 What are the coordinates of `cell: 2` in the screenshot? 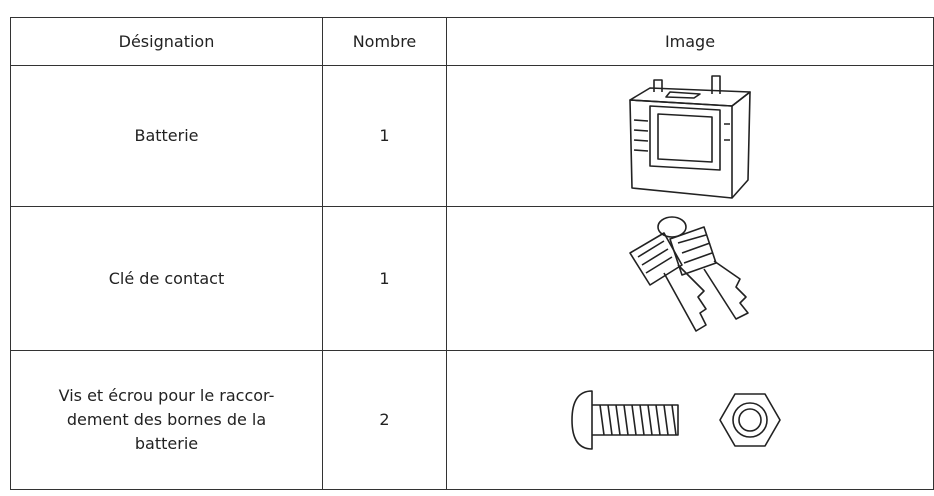 It's located at (384, 420).